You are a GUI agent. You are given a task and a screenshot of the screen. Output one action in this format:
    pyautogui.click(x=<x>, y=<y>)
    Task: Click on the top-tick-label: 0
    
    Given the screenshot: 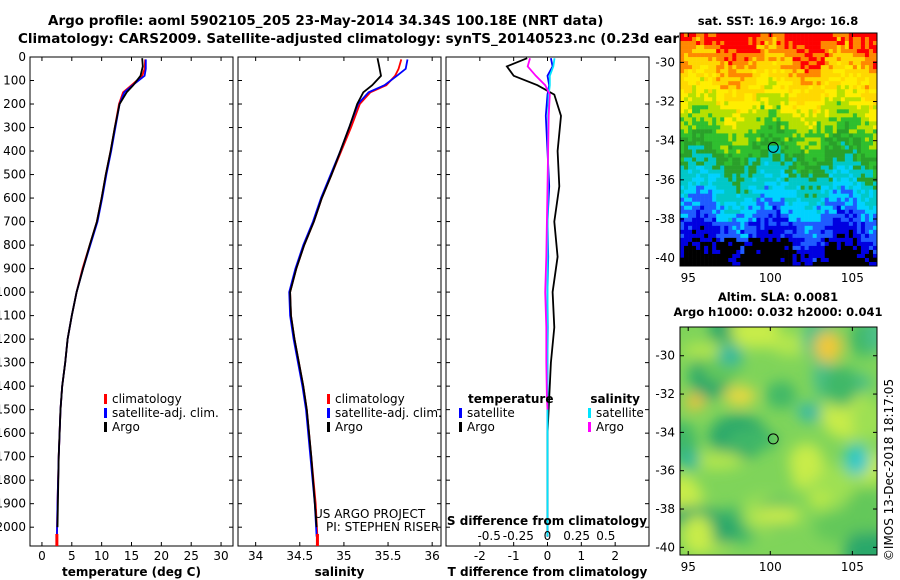 What is the action you would take?
    pyautogui.click(x=548, y=536)
    